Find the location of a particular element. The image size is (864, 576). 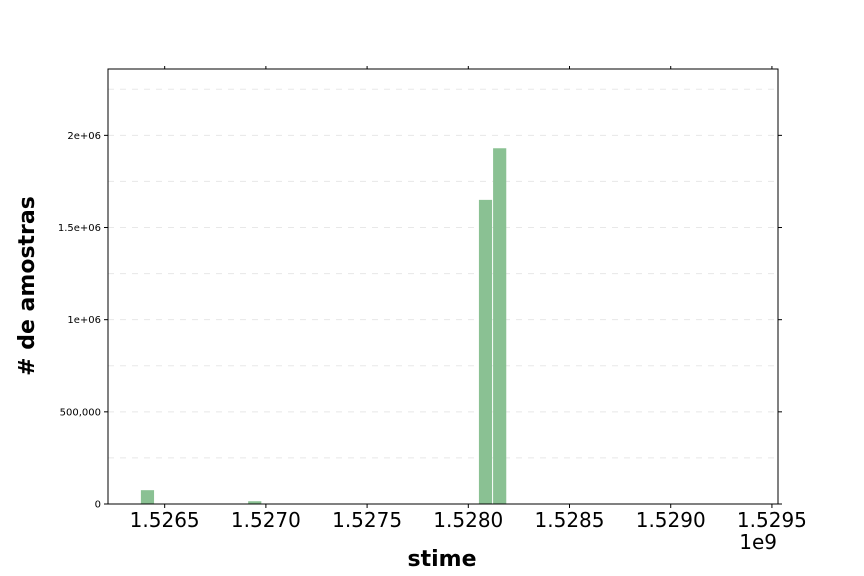

y-tick-label: 500,000 is located at coordinates (80, 412).